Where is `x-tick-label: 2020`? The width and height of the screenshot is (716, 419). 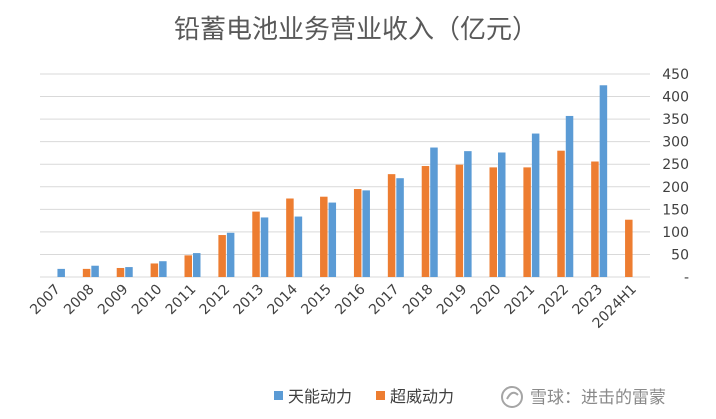
x-tick-label: 2020 is located at coordinates (486, 300).